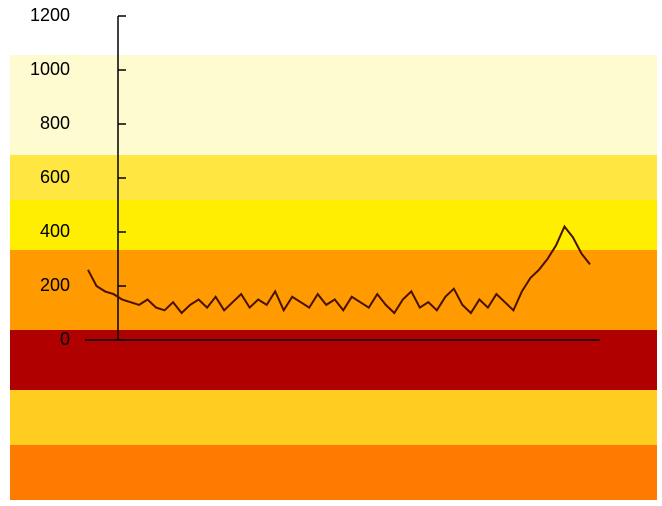  Describe the element at coordinates (55, 231) in the screenshot. I see `y-tick-label: 400` at that location.